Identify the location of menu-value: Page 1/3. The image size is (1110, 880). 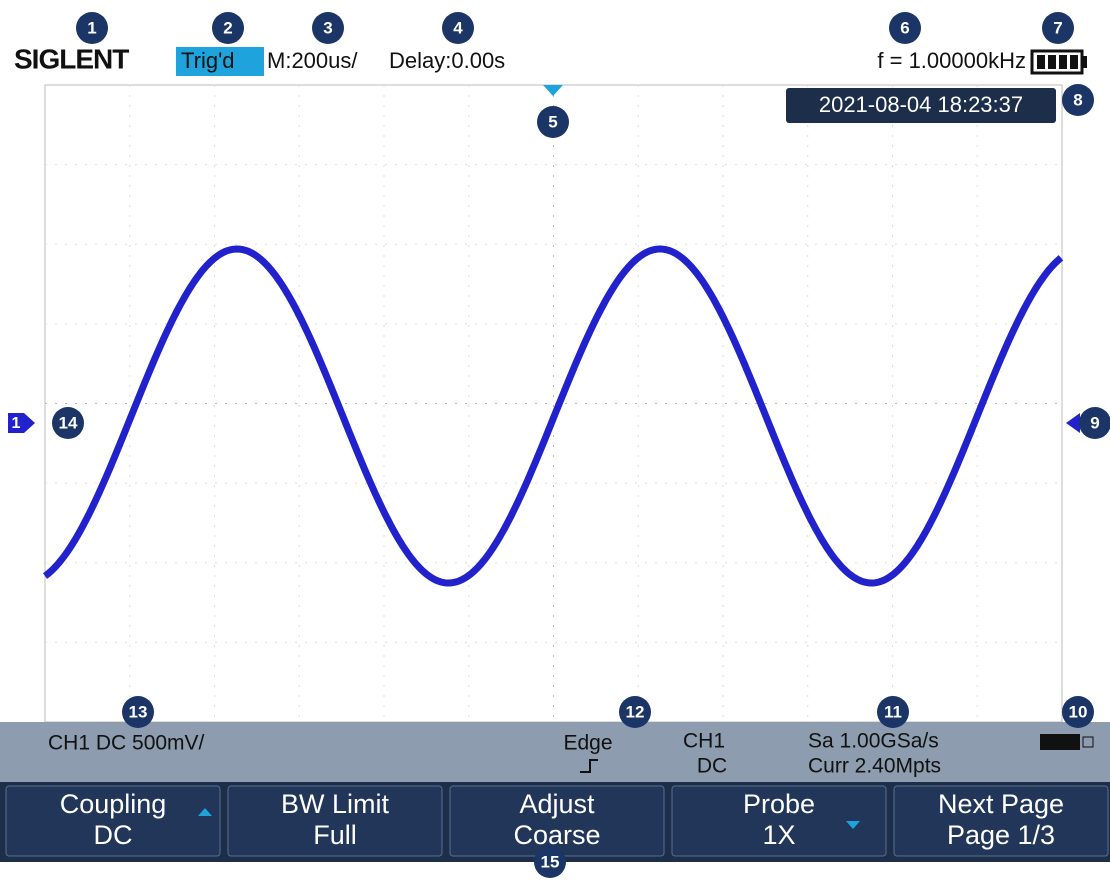
(1001, 835).